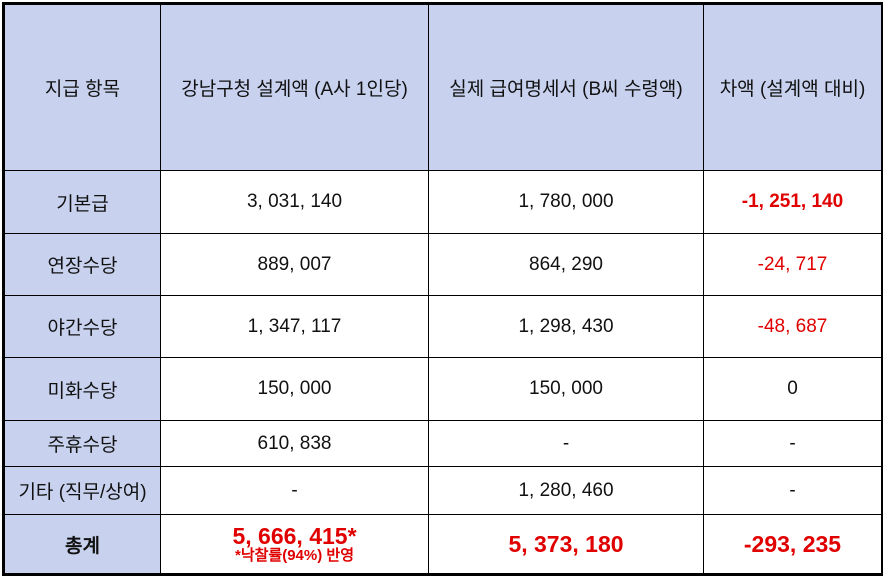 This screenshot has width=883, height=576. I want to click on cell: 3, 031, 140, so click(294, 202).